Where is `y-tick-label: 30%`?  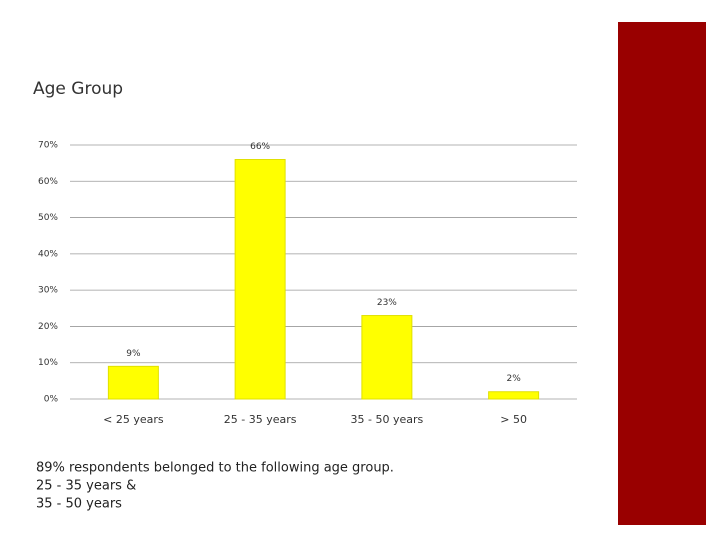 y-tick-label: 30% is located at coordinates (48, 291).